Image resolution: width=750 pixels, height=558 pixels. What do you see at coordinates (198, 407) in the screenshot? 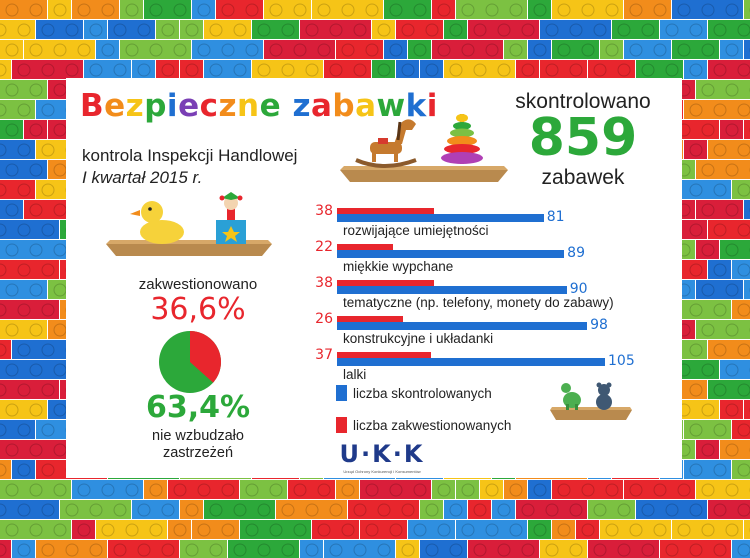
I see `pie-percent-ok: 63,4%` at bounding box center [198, 407].